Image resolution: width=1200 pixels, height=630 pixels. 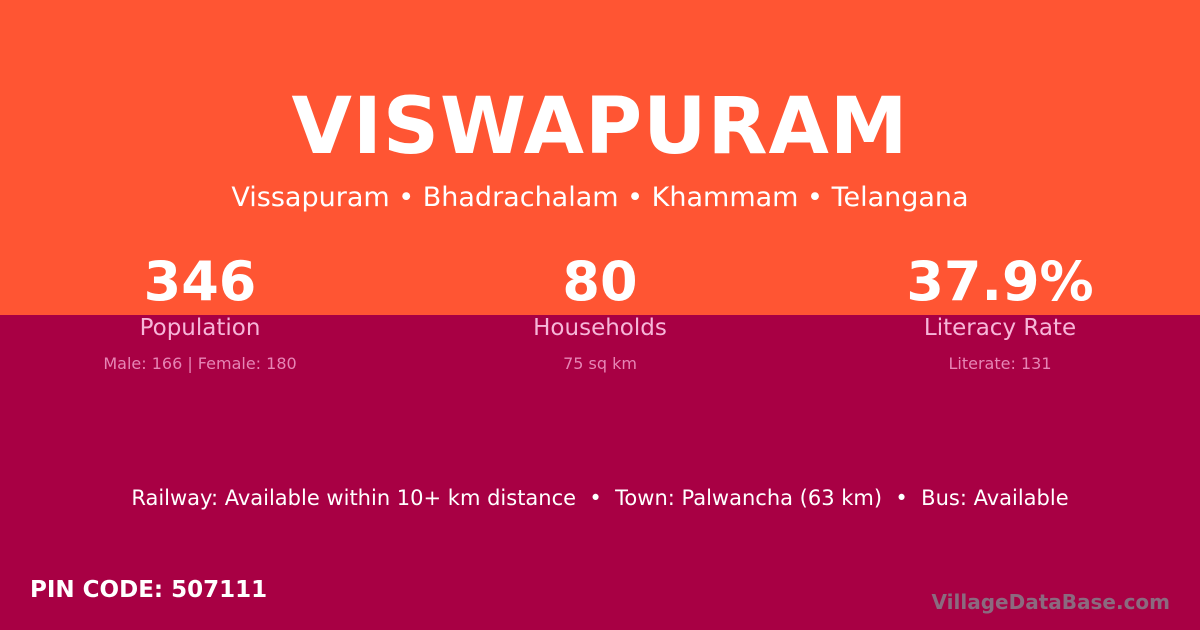 What do you see at coordinates (200, 363) in the screenshot?
I see `stat-detail: Male: 166 | Female: 180` at bounding box center [200, 363].